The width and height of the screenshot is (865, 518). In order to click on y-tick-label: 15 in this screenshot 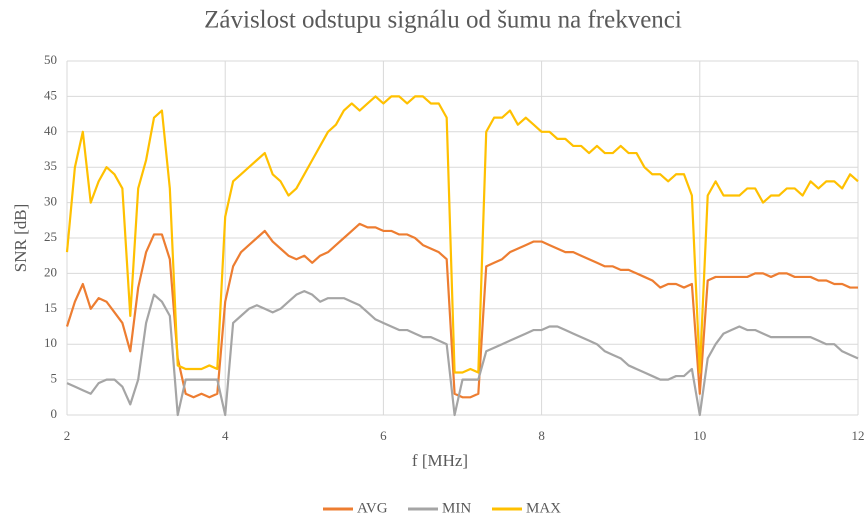, I will do `click(50, 307)`.